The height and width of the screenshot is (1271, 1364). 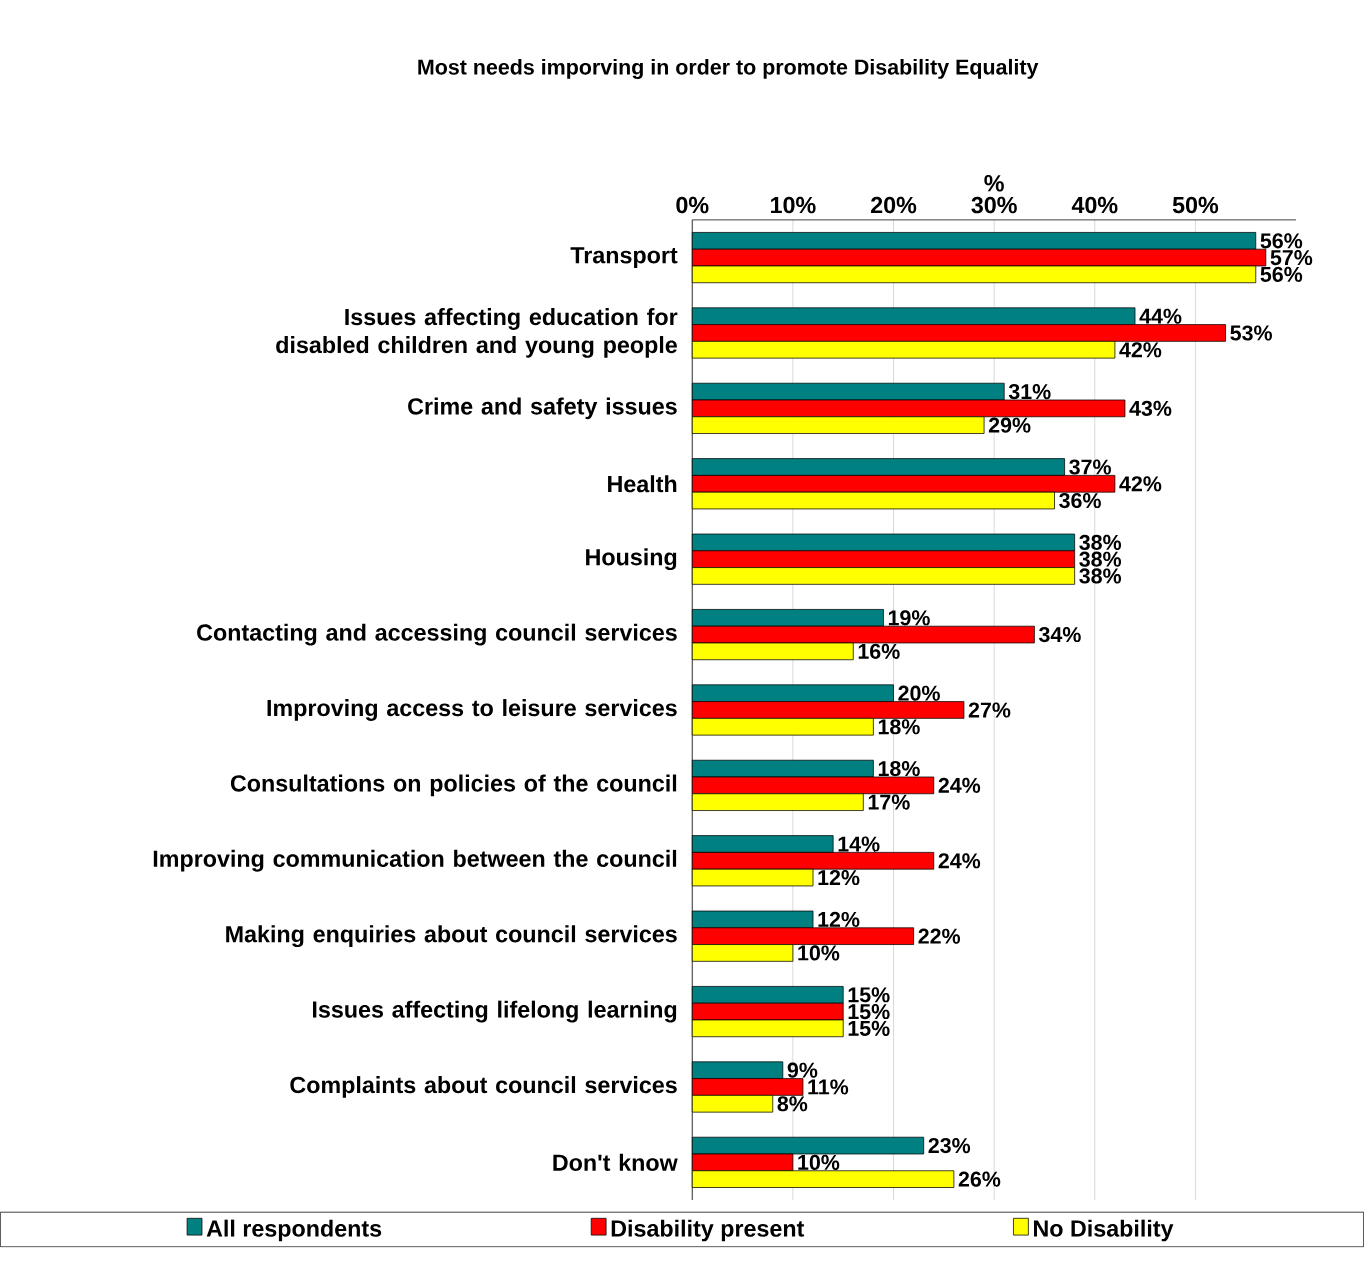 What do you see at coordinates (708, 1230) in the screenshot?
I see `legend-label: Disability present` at bounding box center [708, 1230].